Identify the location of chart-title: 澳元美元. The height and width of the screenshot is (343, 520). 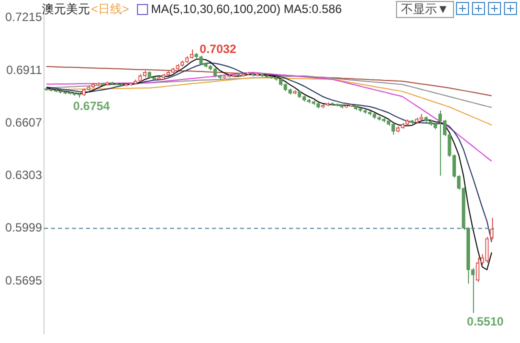
(66, 9).